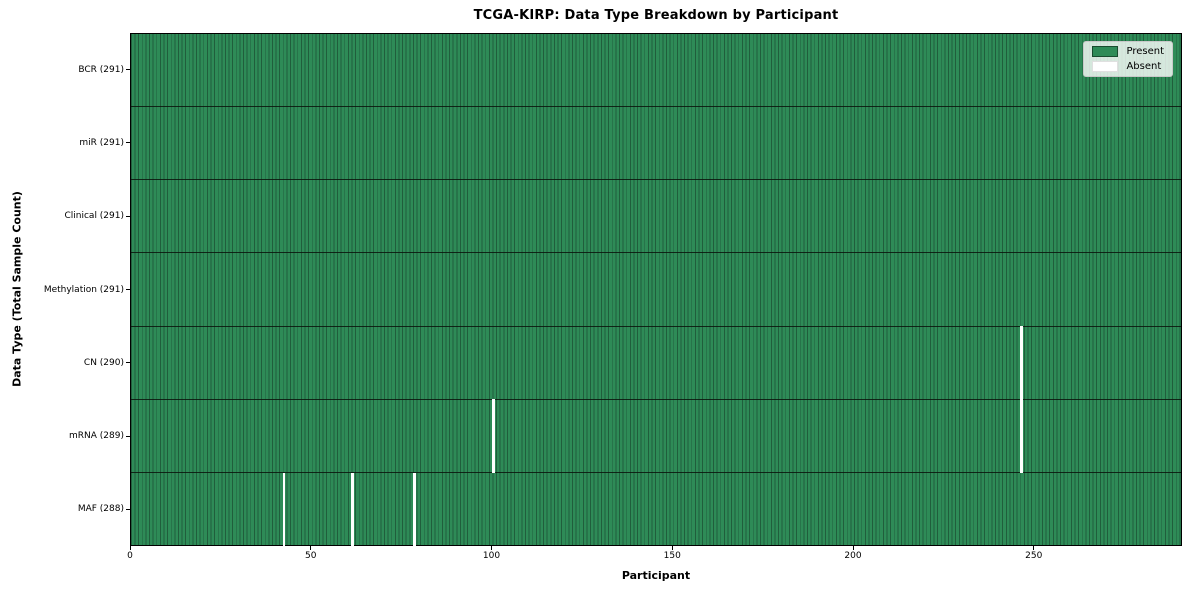 The width and height of the screenshot is (1200, 600). What do you see at coordinates (1144, 66) in the screenshot?
I see `legend-label-absent: Absent` at bounding box center [1144, 66].